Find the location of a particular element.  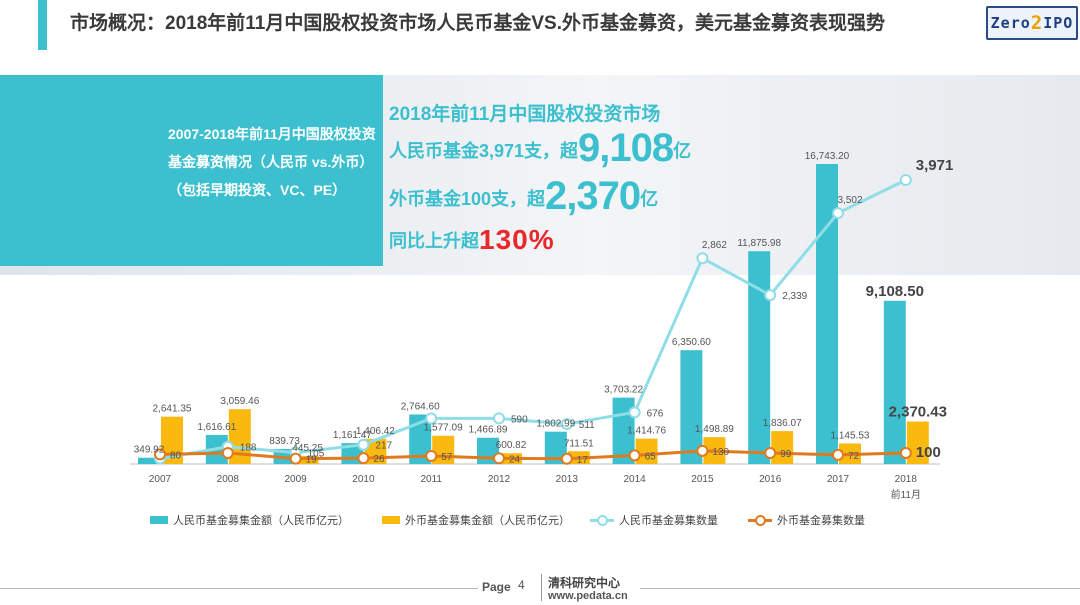

legend-swatch-fx-count is located at coordinates (760, 520).